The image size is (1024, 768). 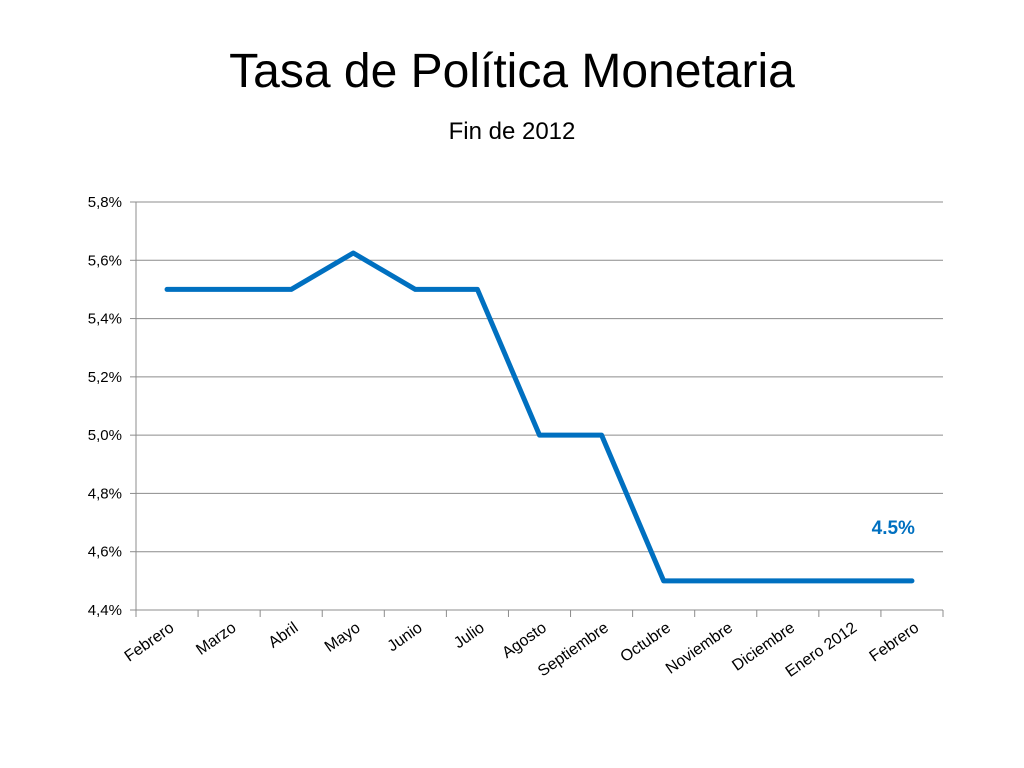 What do you see at coordinates (512, 131) in the screenshot?
I see `chart-subtitle: Fin de 2012` at bounding box center [512, 131].